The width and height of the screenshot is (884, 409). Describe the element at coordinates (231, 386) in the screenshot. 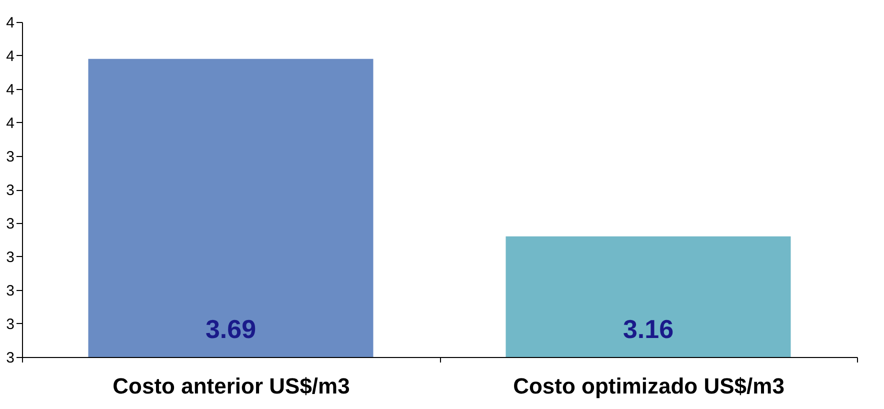

I see `x-tick-label: Costo anterior US$/m3` at that location.